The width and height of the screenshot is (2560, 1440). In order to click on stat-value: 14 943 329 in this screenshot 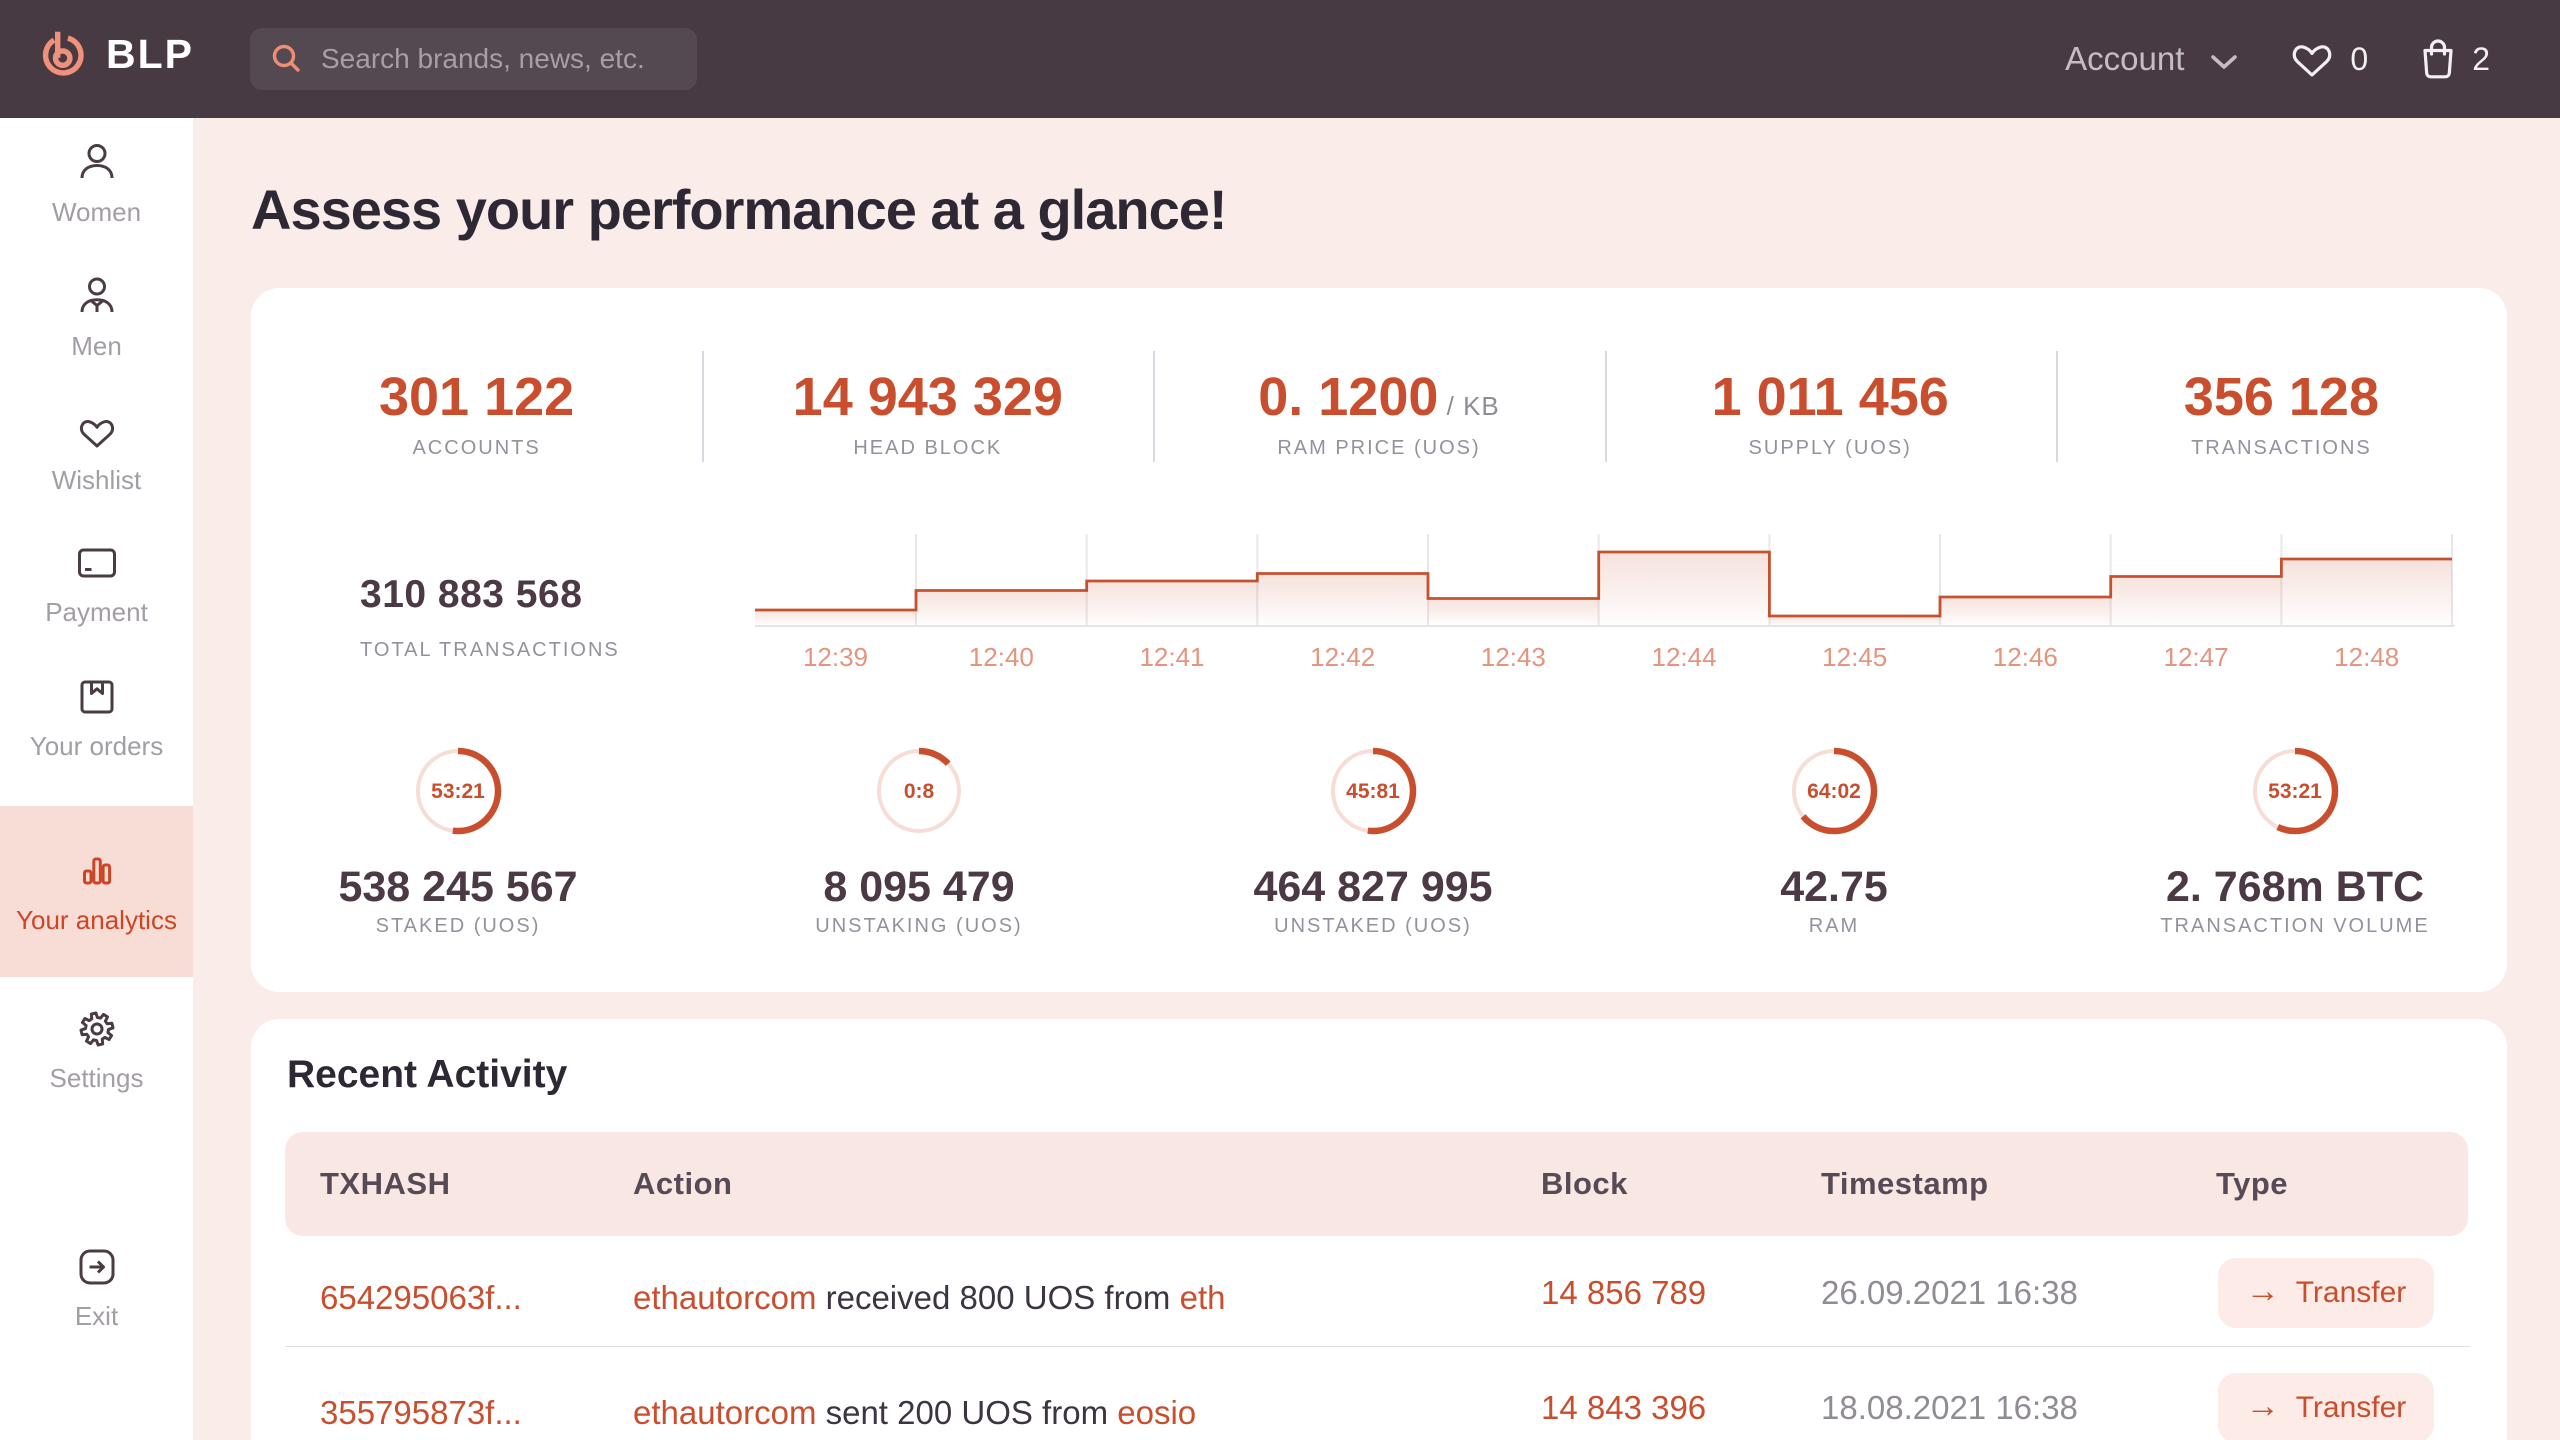, I will do `click(927, 397)`.